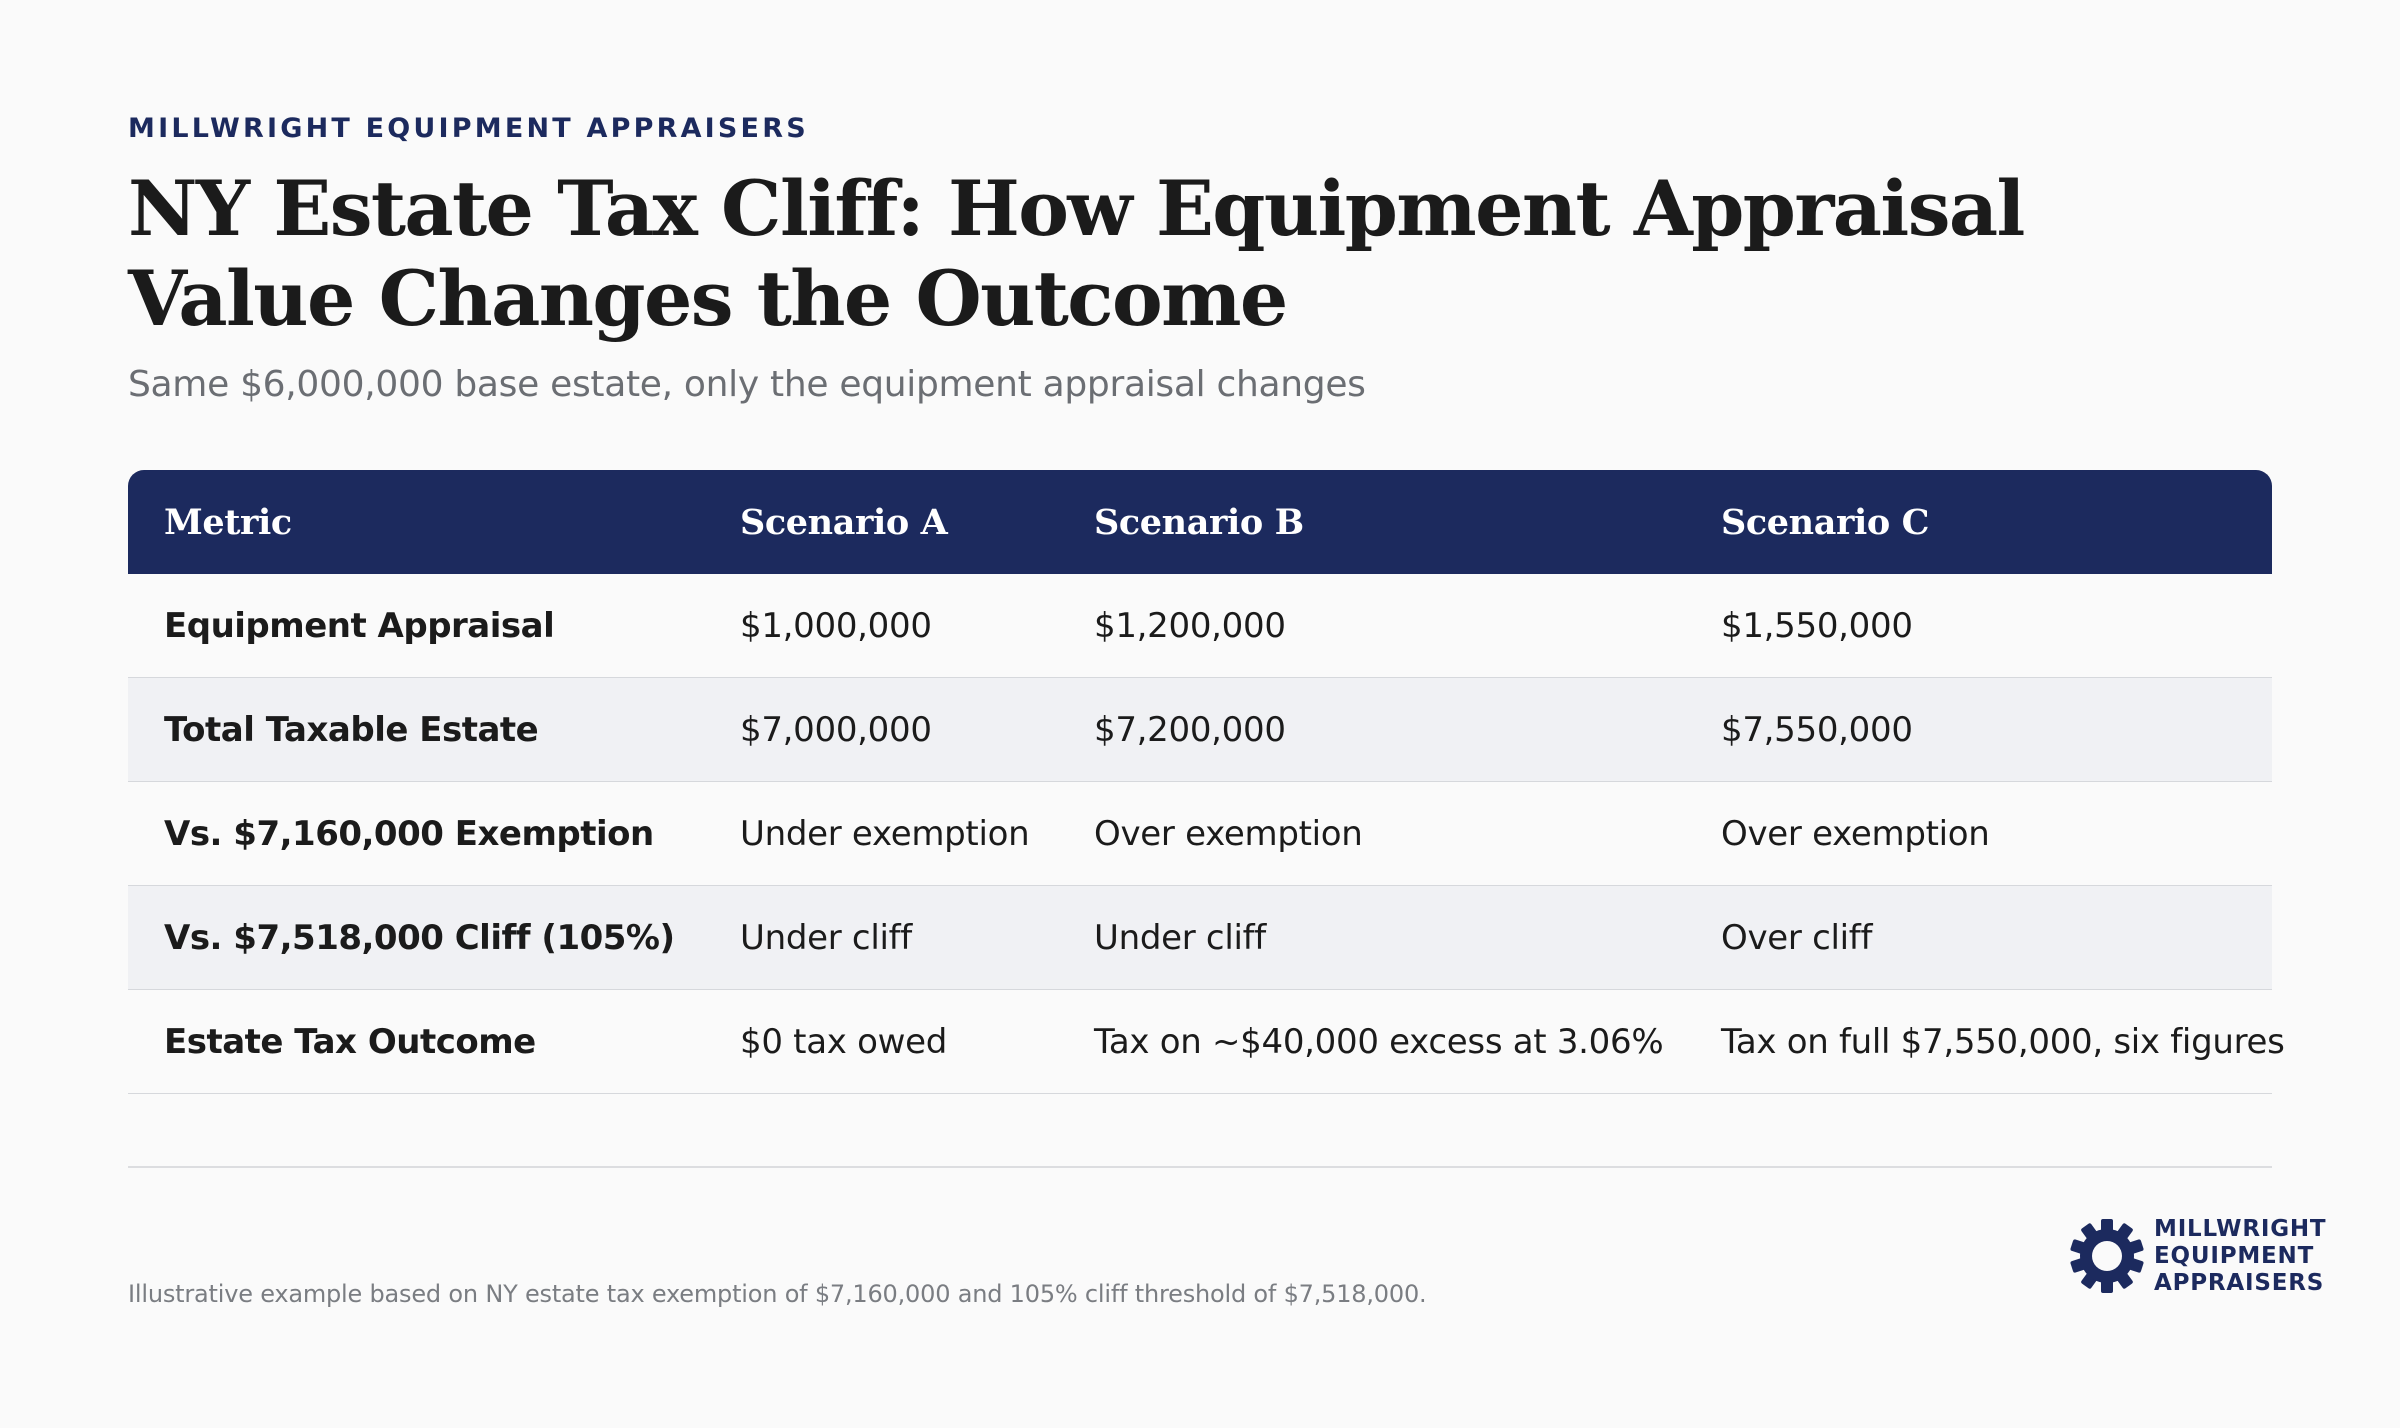  I want to click on cell-scenario-b: Tax on ~$40,000 excess at 3.06%, so click(1371, 1042).